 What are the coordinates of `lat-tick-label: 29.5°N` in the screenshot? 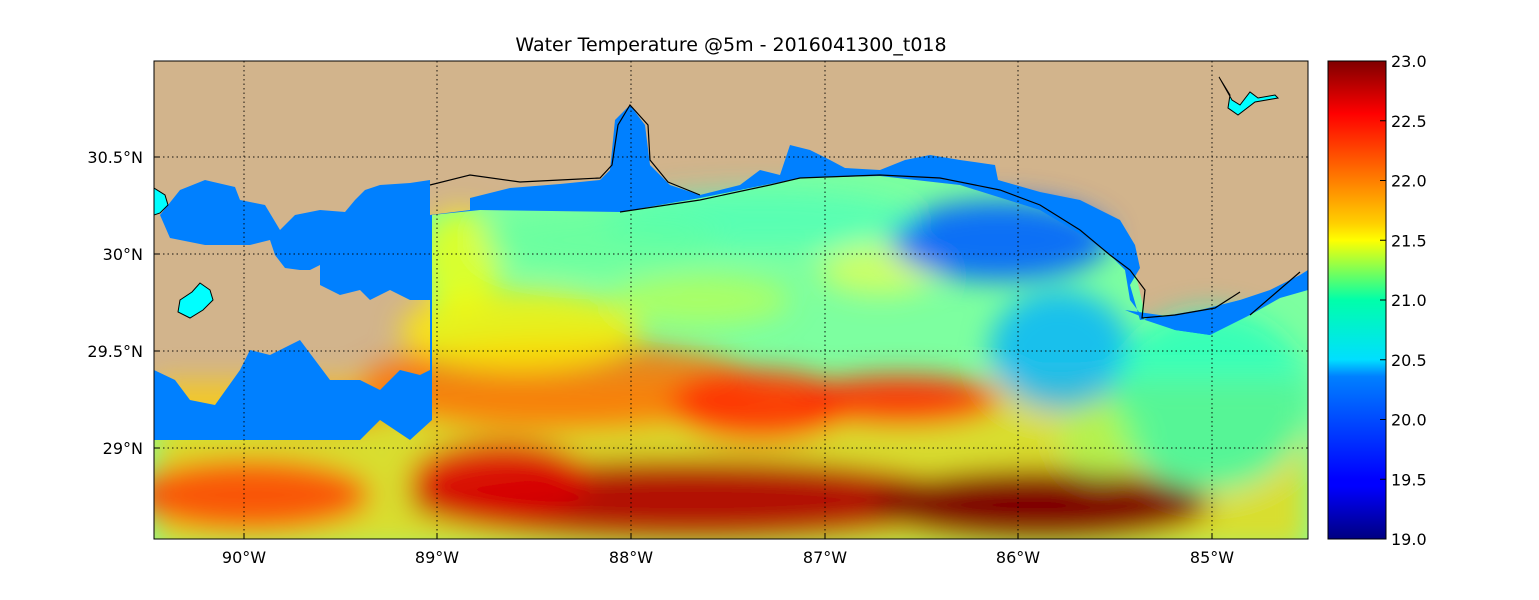 It's located at (115, 351).